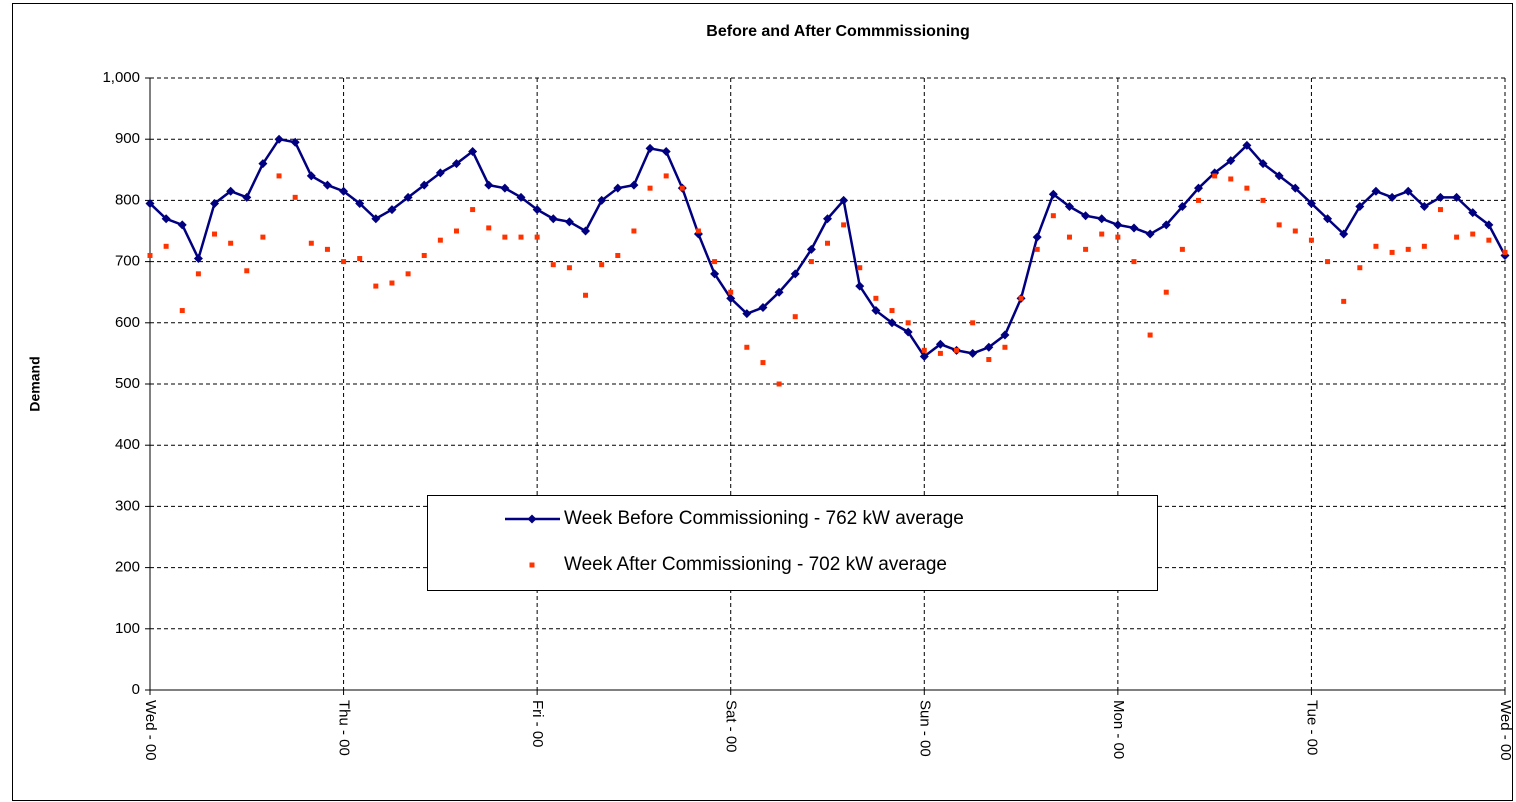 The image size is (1516, 802). What do you see at coordinates (344, 728) in the screenshot?
I see `x-tick-label: Thu - 00` at bounding box center [344, 728].